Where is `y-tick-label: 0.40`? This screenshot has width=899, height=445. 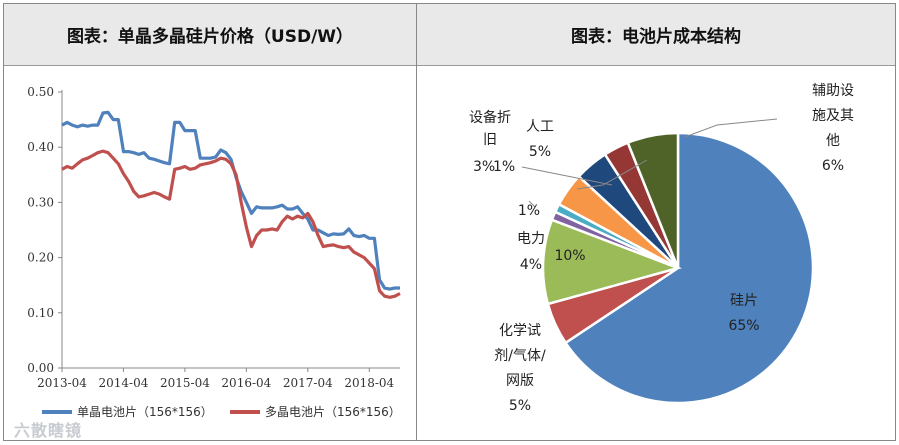
y-tick-label: 0.40 is located at coordinates (40, 147).